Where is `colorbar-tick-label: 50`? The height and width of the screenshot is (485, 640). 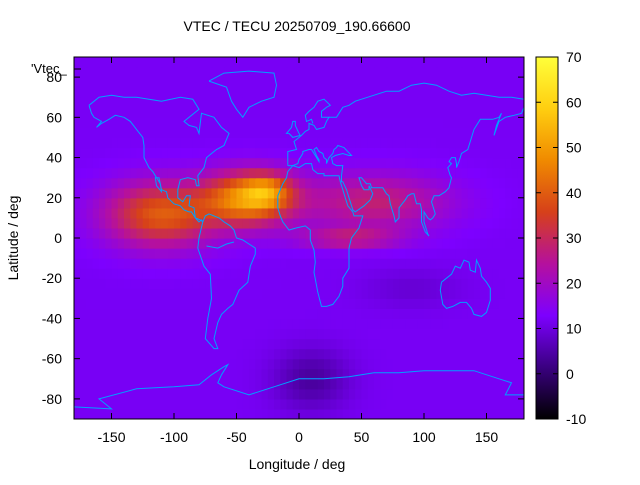
colorbar-tick-label: 50 is located at coordinates (574, 148).